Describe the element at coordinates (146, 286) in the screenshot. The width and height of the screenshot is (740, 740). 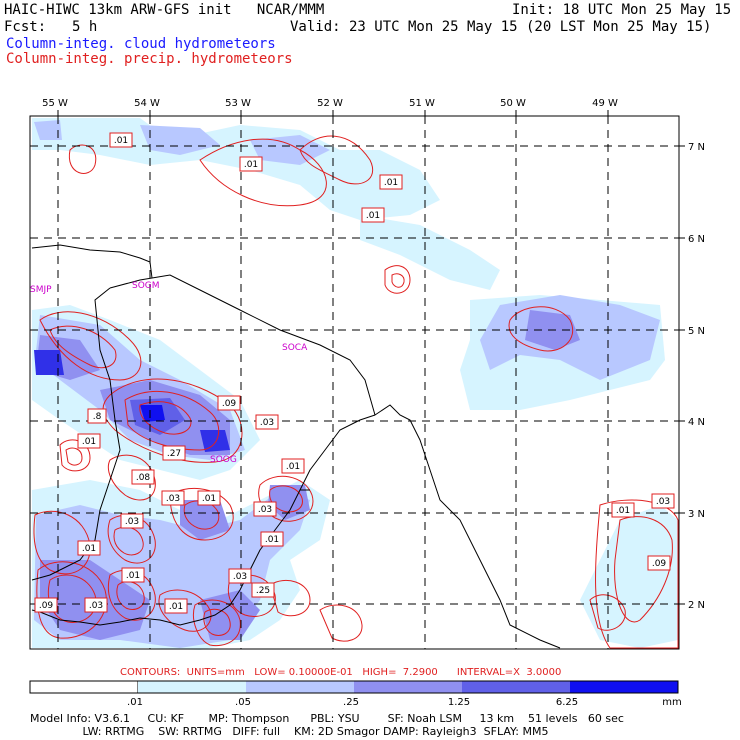
I see `station-label: SOGM` at that location.